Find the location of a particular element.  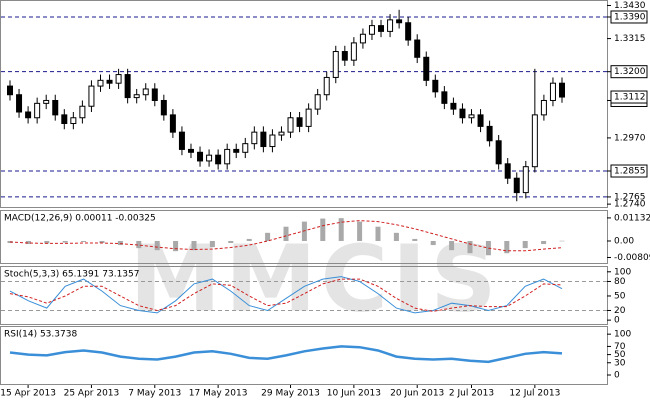

x-tick-label: 25 Apr 2013 is located at coordinates (92, 394).